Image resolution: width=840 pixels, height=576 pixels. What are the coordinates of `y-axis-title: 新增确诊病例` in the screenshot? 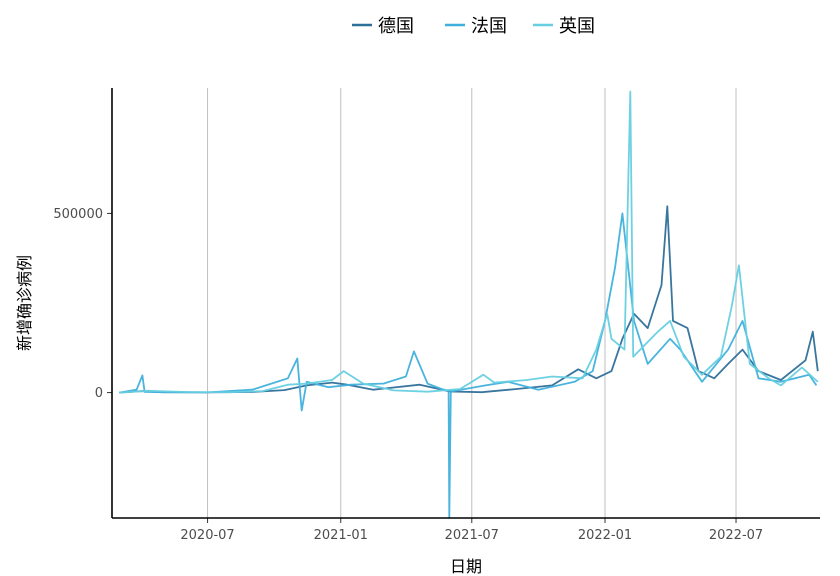 It's located at (24, 303).